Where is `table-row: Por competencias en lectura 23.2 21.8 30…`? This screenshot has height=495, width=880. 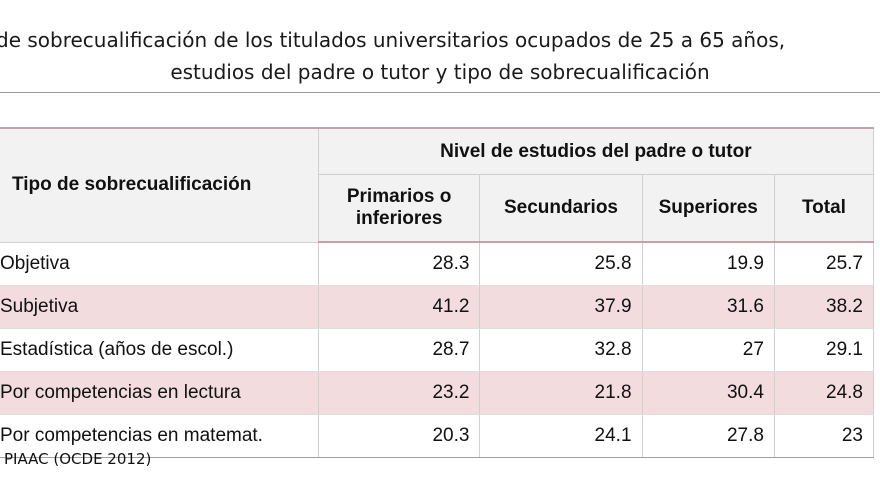
table-row: Por competencias en lectura 23.2 21.8 30… is located at coordinates (437, 393).